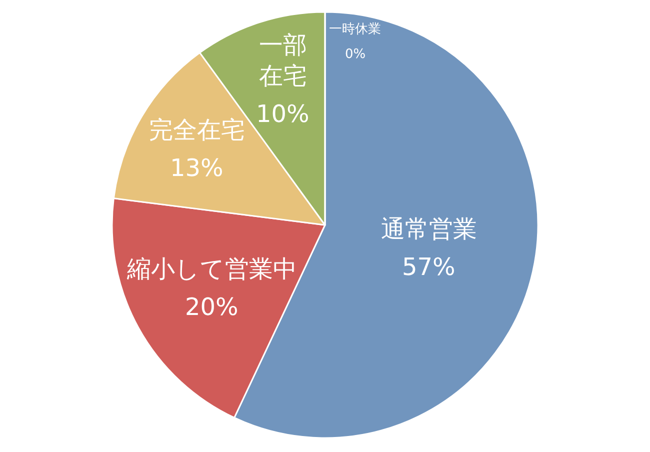 The height and width of the screenshot is (452, 650). What do you see at coordinates (211, 307) in the screenshot?
I see `data-label: 20%` at bounding box center [211, 307].